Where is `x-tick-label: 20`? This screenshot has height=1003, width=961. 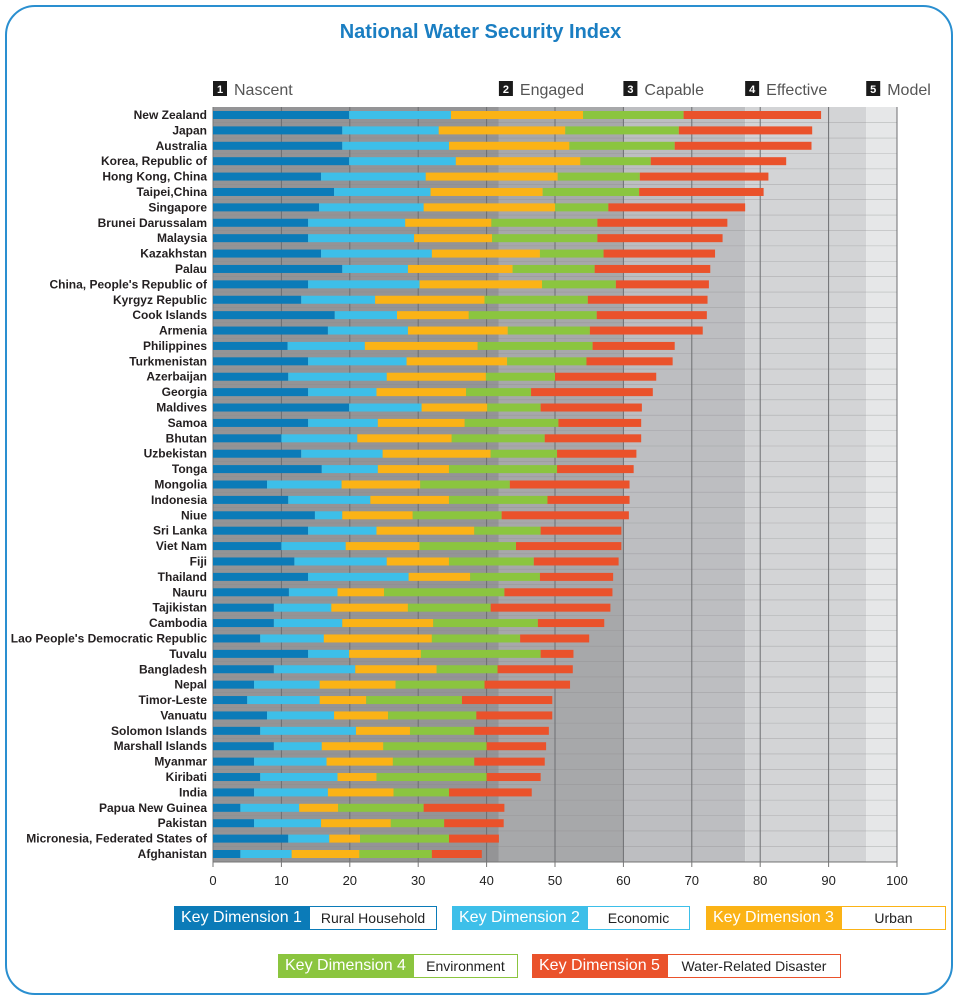 x-tick-label: 20 is located at coordinates (350, 880).